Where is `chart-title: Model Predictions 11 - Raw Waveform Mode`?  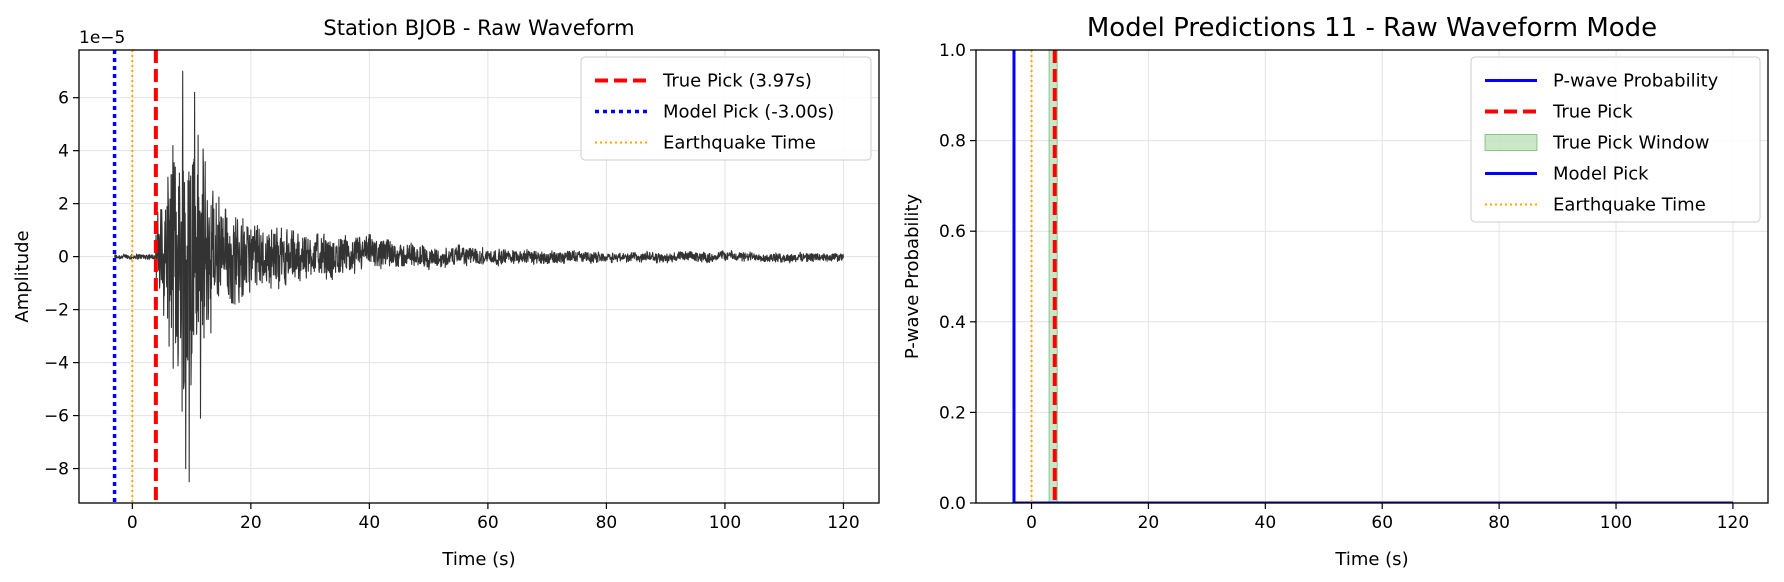
chart-title: Model Predictions 11 - Raw Waveform Mode is located at coordinates (1372, 28).